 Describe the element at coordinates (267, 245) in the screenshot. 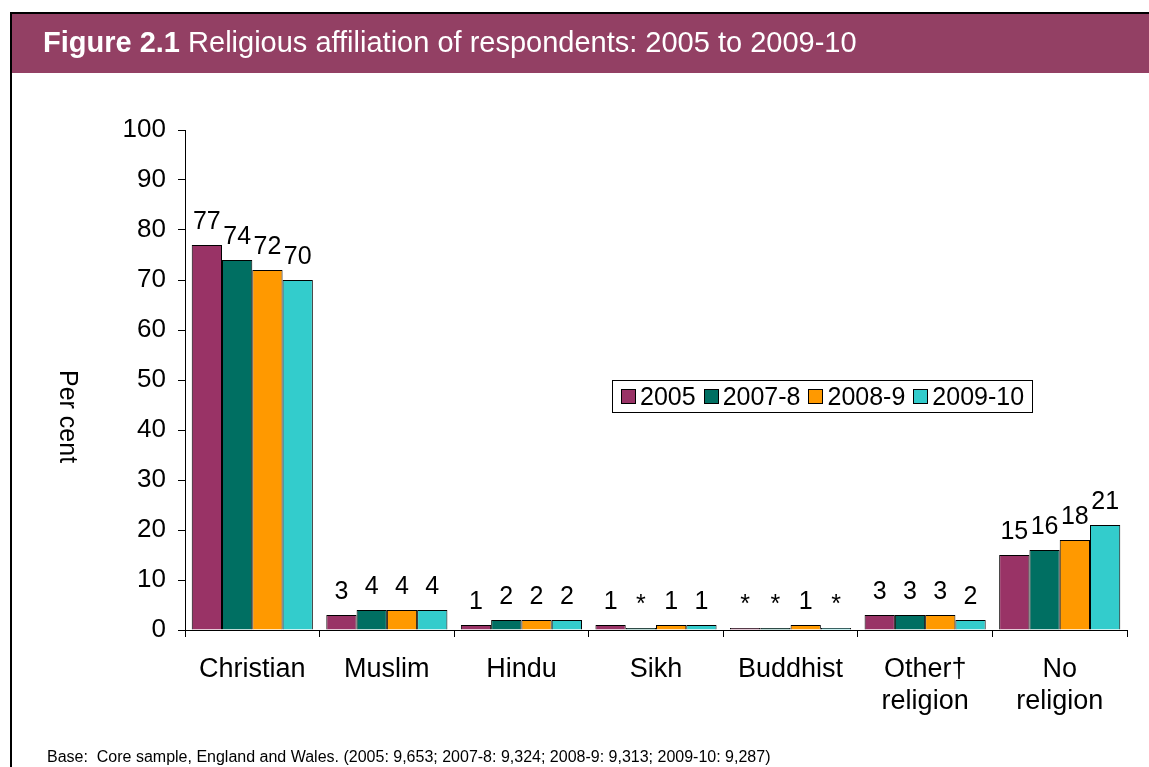

I see `data-label: 72` at that location.